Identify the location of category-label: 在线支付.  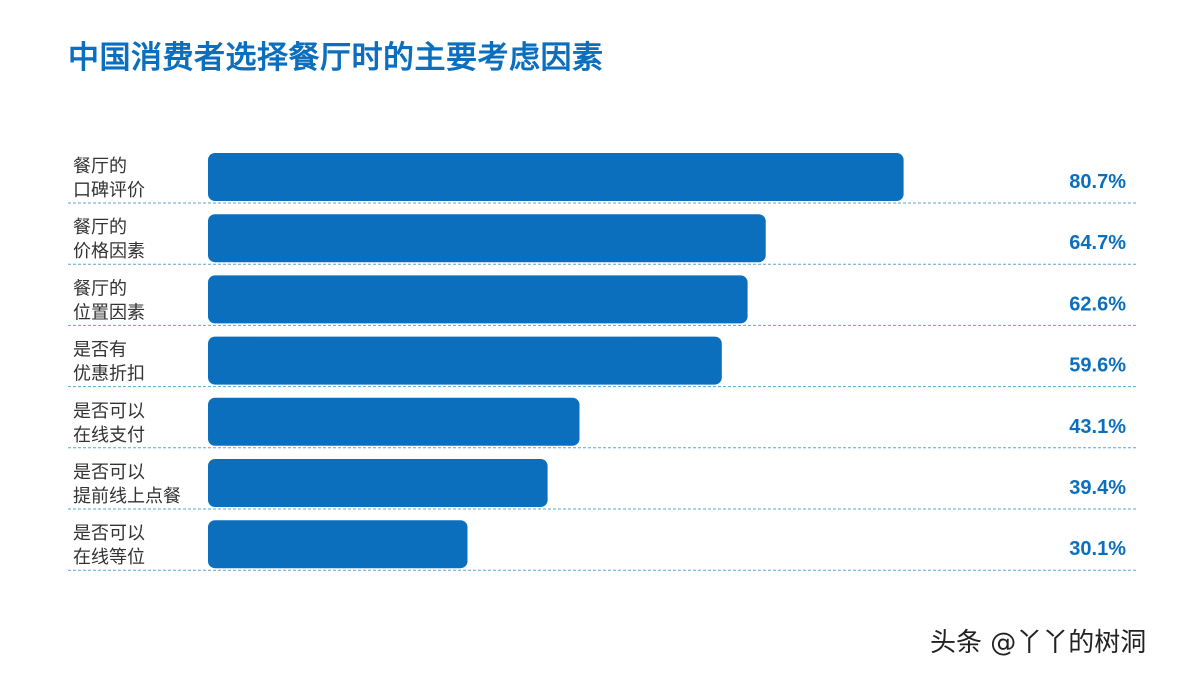
(109, 435).